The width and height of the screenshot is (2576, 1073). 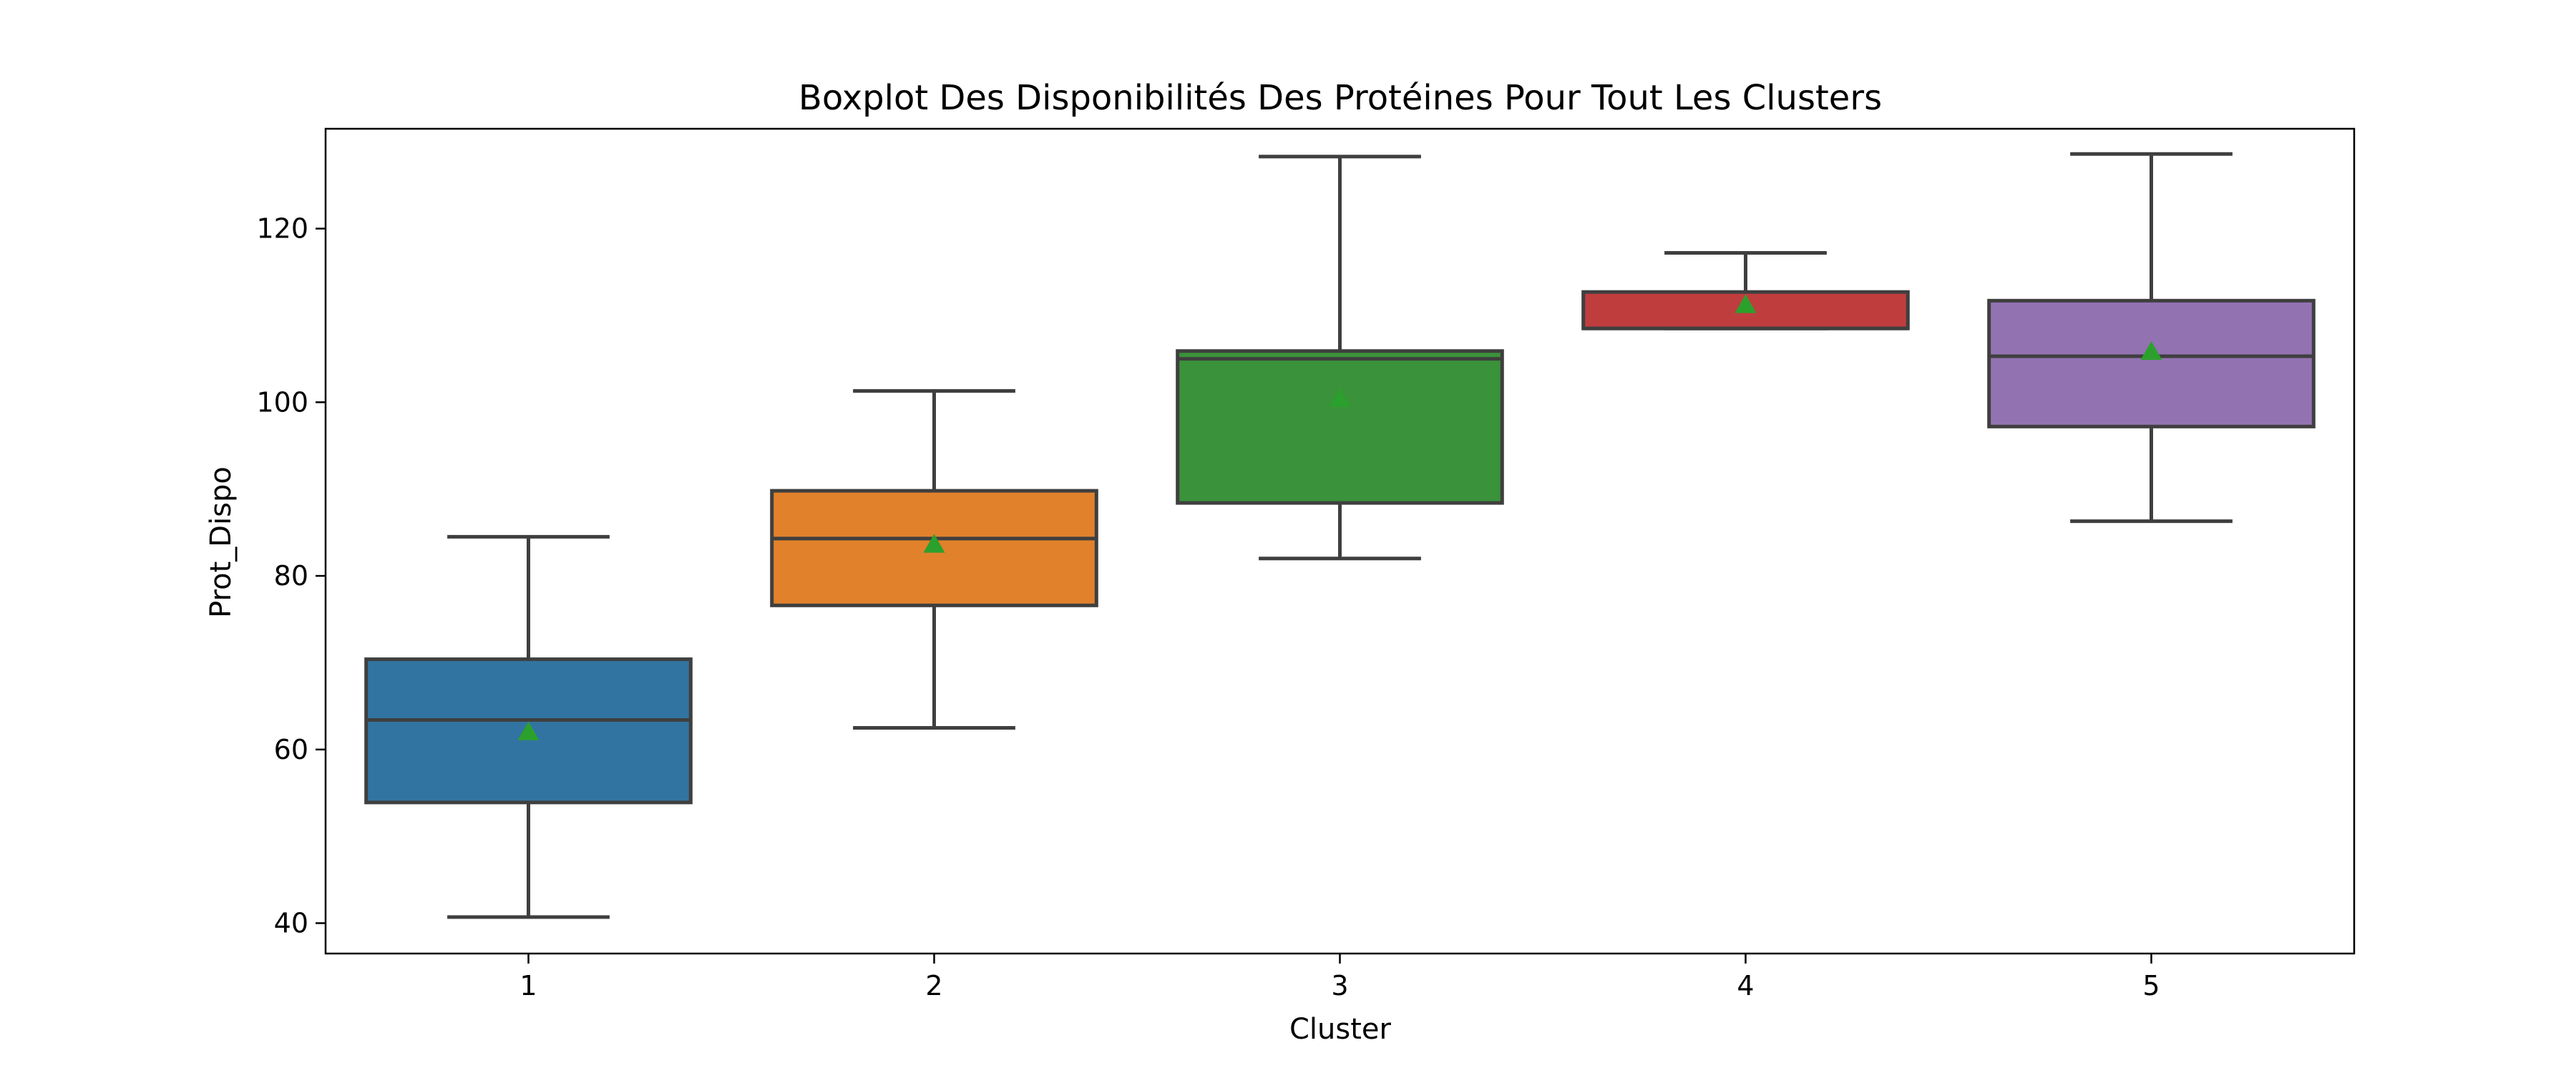 I want to click on x-tick-label: 3, so click(x=1339, y=986).